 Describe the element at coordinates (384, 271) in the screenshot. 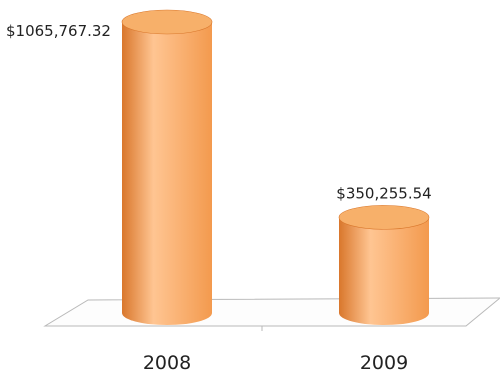

I see `bar-body-2009` at that location.